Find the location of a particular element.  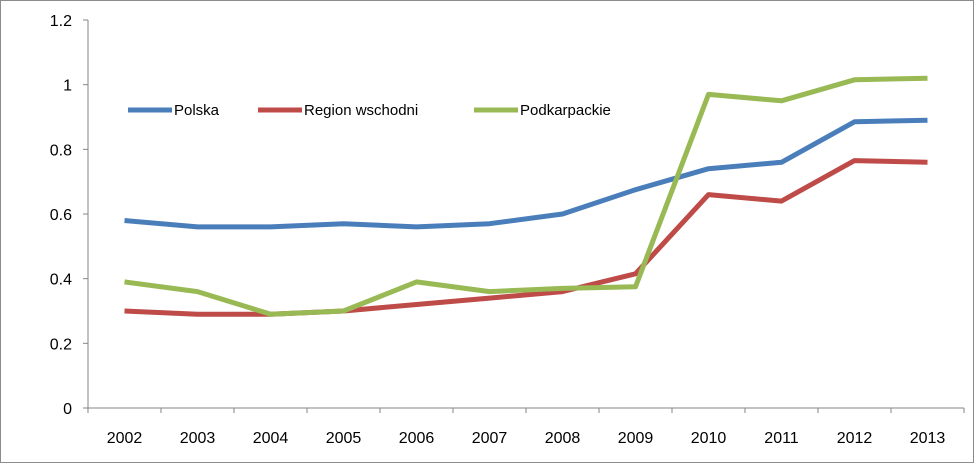

legend-label: Polska is located at coordinates (197, 110).